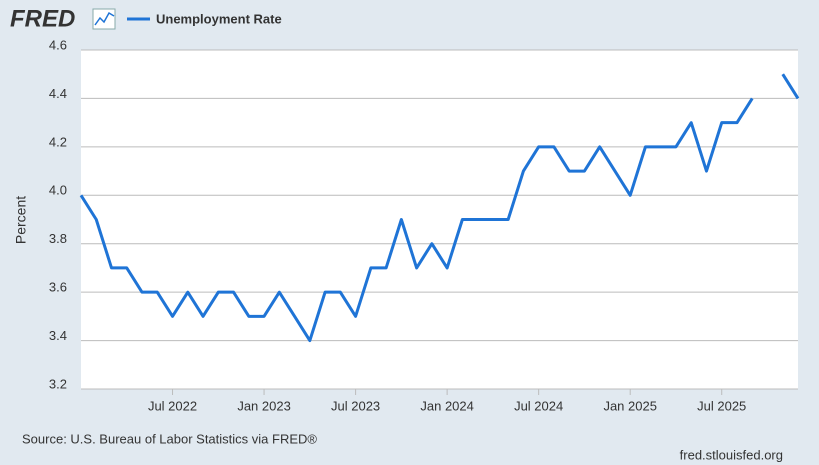 This screenshot has width=819, height=465. Describe the element at coordinates (21, 220) in the screenshot. I see `y-axis-label: Percent` at that location.